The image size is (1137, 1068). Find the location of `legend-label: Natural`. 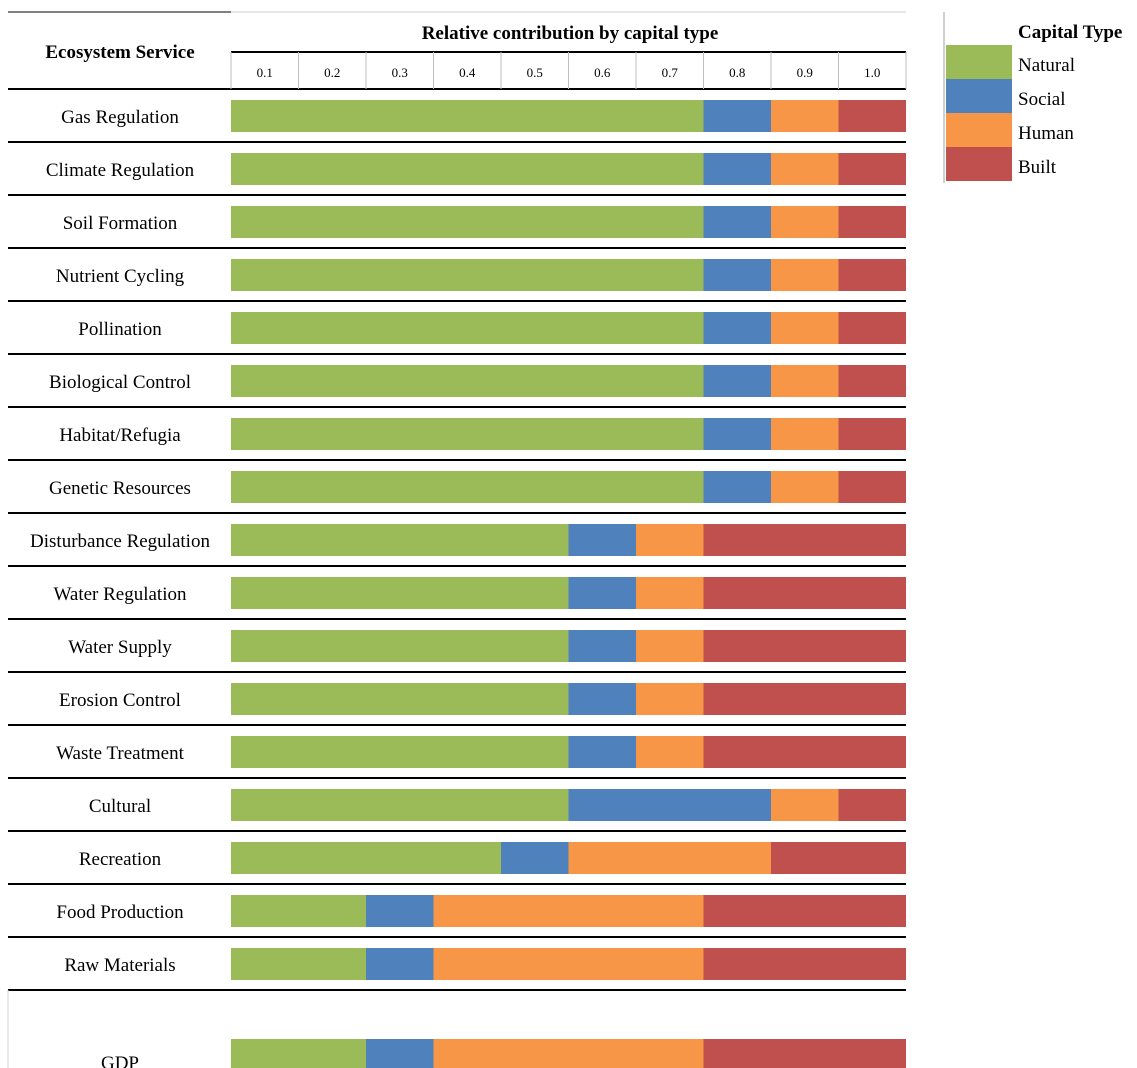

legend-label: Natural is located at coordinates (1046, 65).